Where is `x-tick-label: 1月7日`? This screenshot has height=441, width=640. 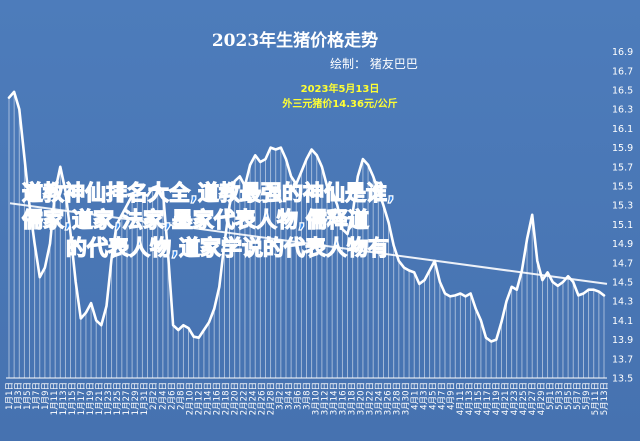
x-tick-label: 1月7日 is located at coordinates (37, 396).